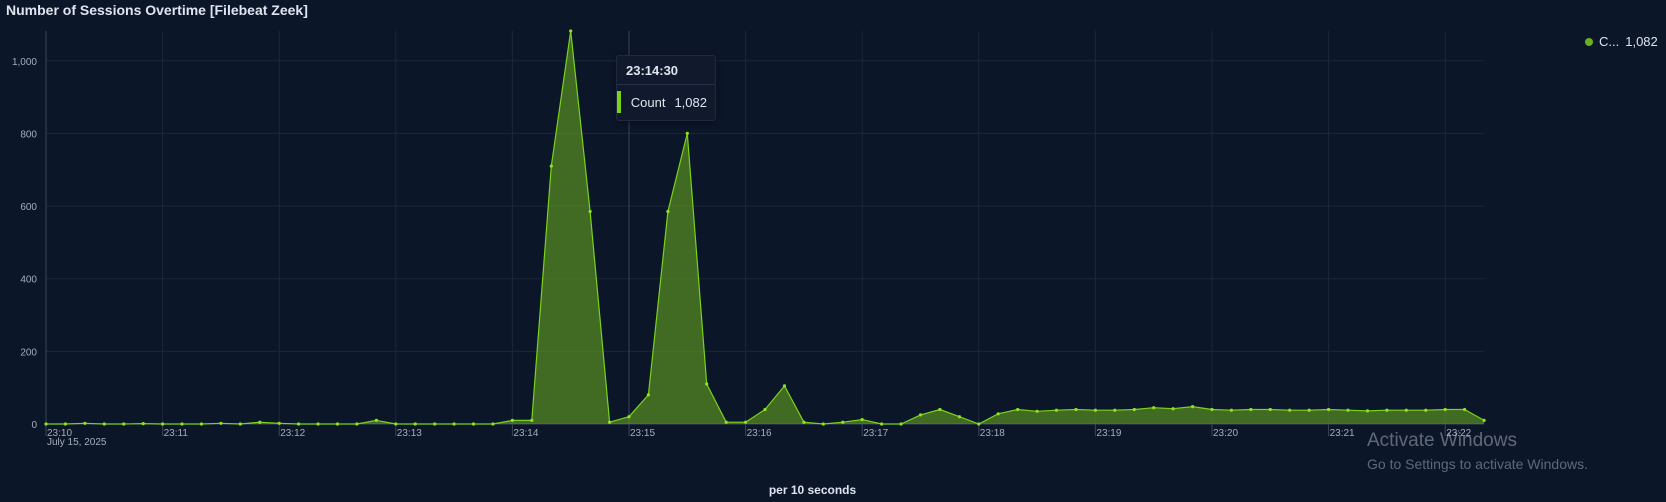 The image size is (1666, 502). Describe the element at coordinates (409, 433) in the screenshot. I see `x-tick-label: 23:13` at that location.